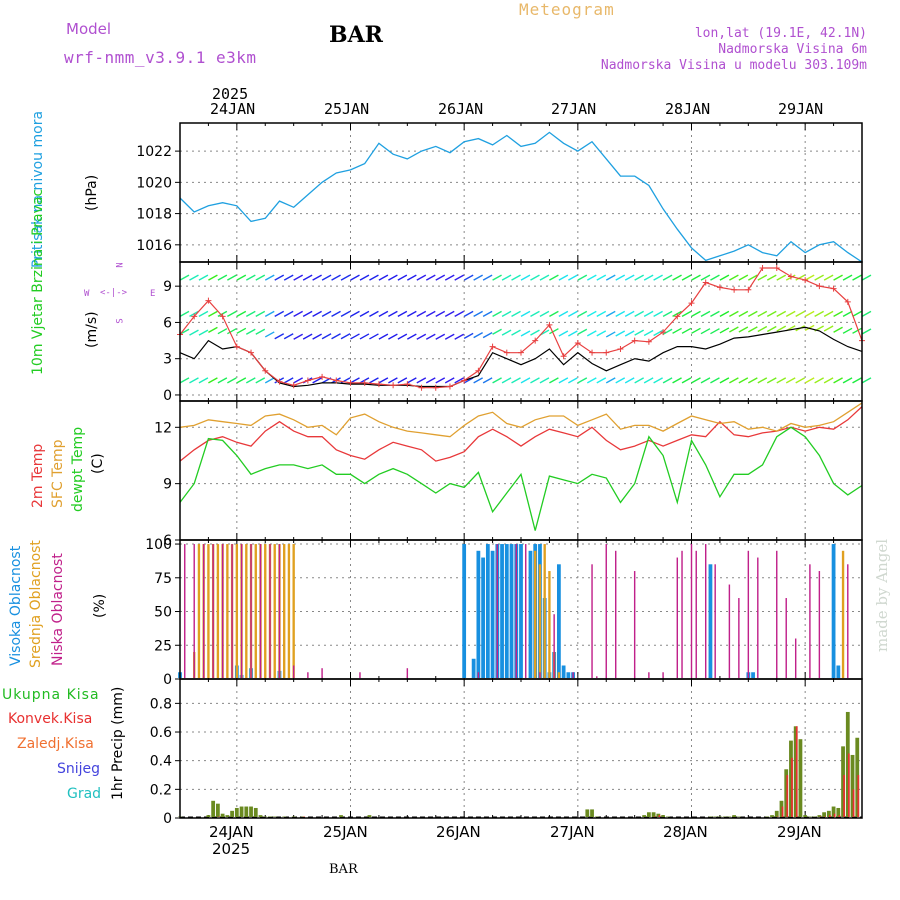 The height and width of the screenshot is (900, 900). What do you see at coordinates (167, 360) in the screenshot?
I see `ytick-label-wind-1: 3` at bounding box center [167, 360].